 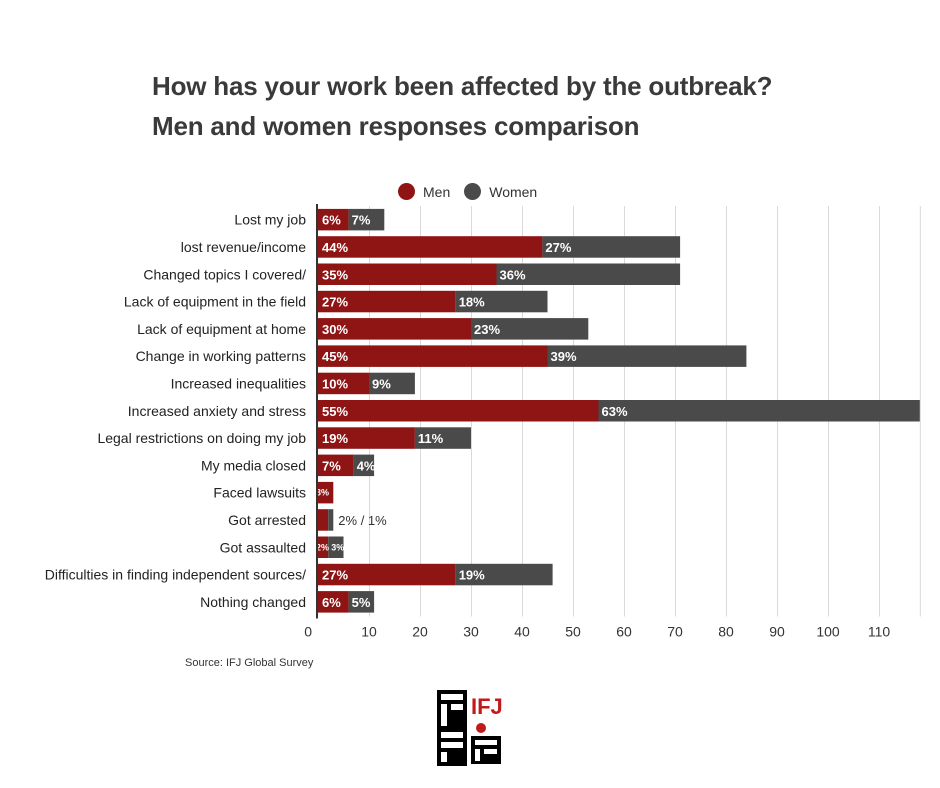 I want to click on data-label-women: 18%, so click(x=472, y=302).